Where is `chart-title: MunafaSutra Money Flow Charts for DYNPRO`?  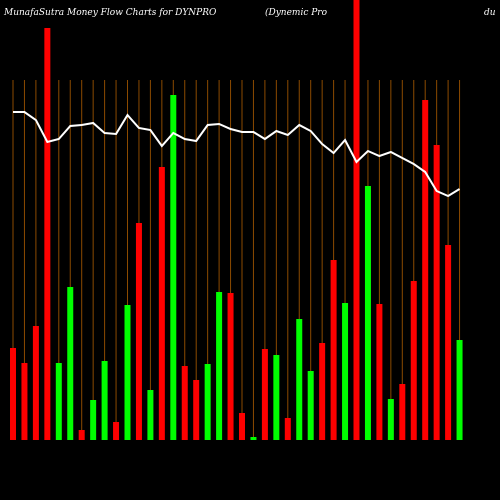 chart-title: MunafaSutra Money Flow Charts for DYNPRO is located at coordinates (110, 13).